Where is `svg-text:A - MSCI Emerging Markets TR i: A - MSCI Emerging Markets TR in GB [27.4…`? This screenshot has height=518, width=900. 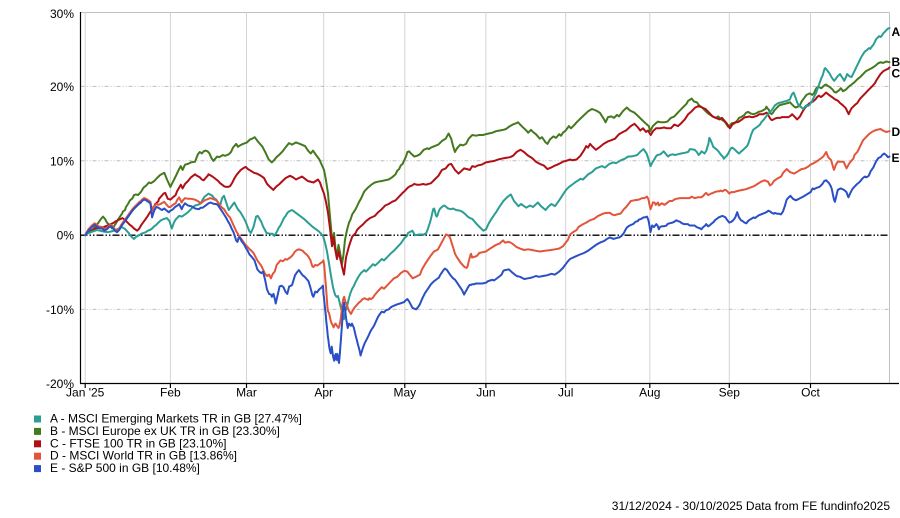
svg-text:A - MSCI Emerging Markets TR i: A - MSCI Emerging Markets TR in GB [27.4… is located at coordinates (176, 419).